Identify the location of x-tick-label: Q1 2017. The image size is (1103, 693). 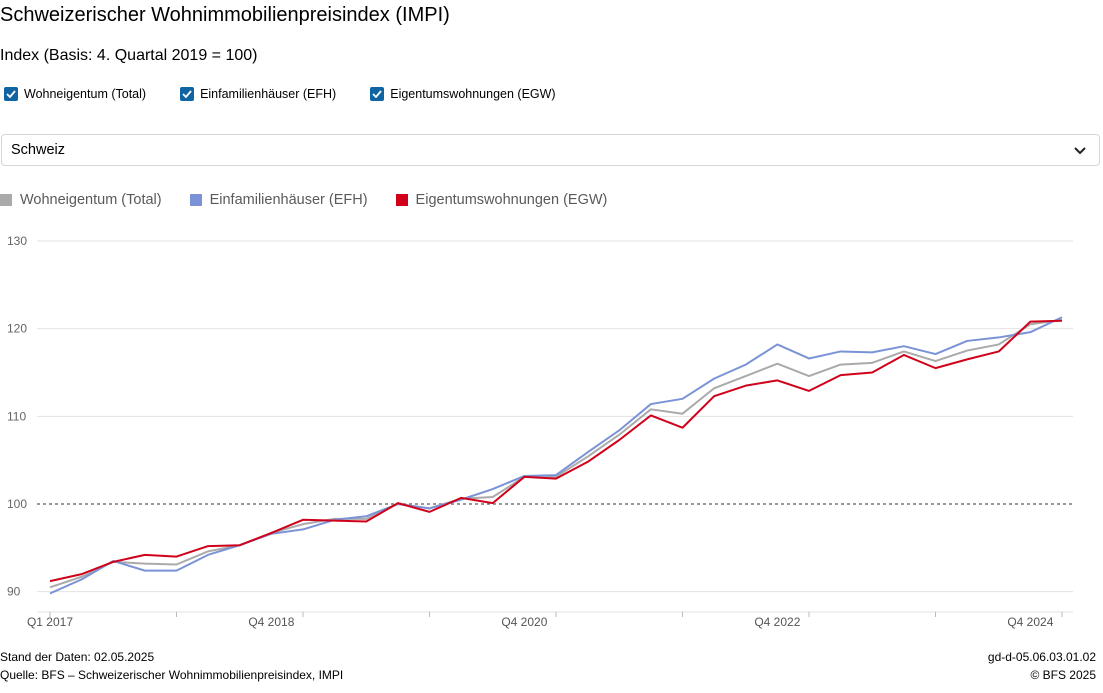
(50, 622).